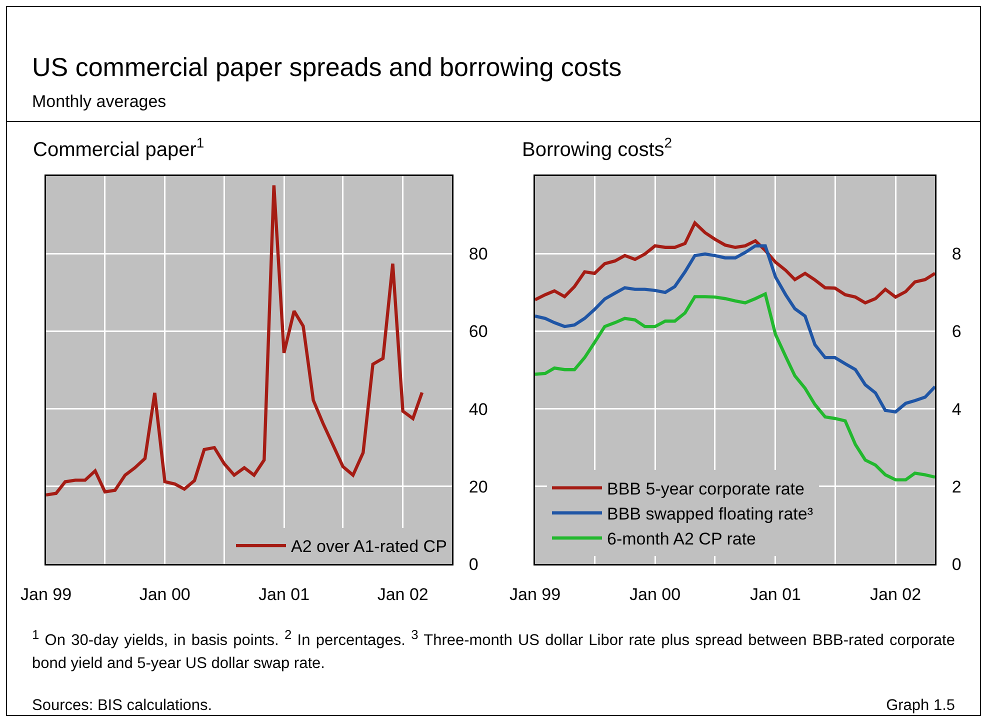 This screenshot has width=989, height=723. I want to click on y-tick-label: 40, so click(478, 409).